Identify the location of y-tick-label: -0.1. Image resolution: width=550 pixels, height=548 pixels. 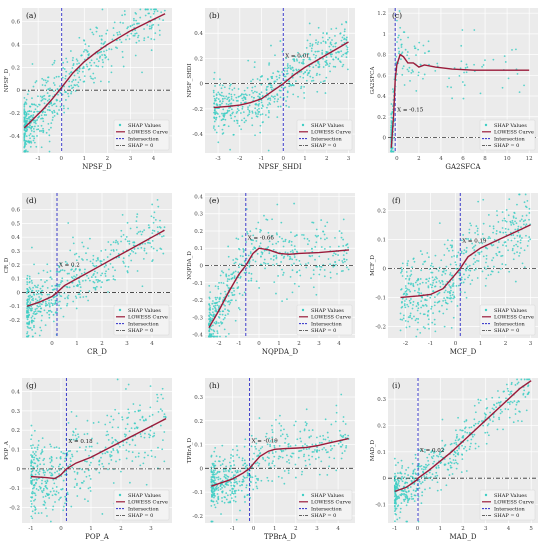
(380, 298).